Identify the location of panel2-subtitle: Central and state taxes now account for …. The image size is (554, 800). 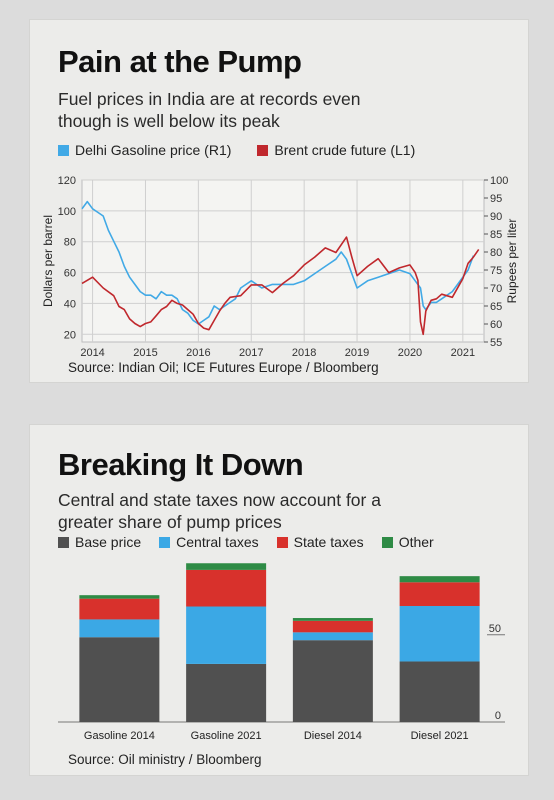
(219, 511).